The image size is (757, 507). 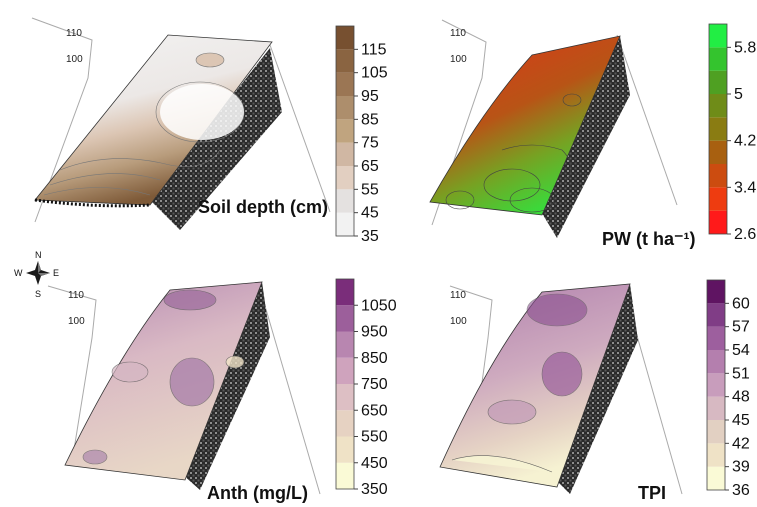 What do you see at coordinates (745, 47) in the screenshot?
I see `colorbar-tick-label: 5.8` at bounding box center [745, 47].